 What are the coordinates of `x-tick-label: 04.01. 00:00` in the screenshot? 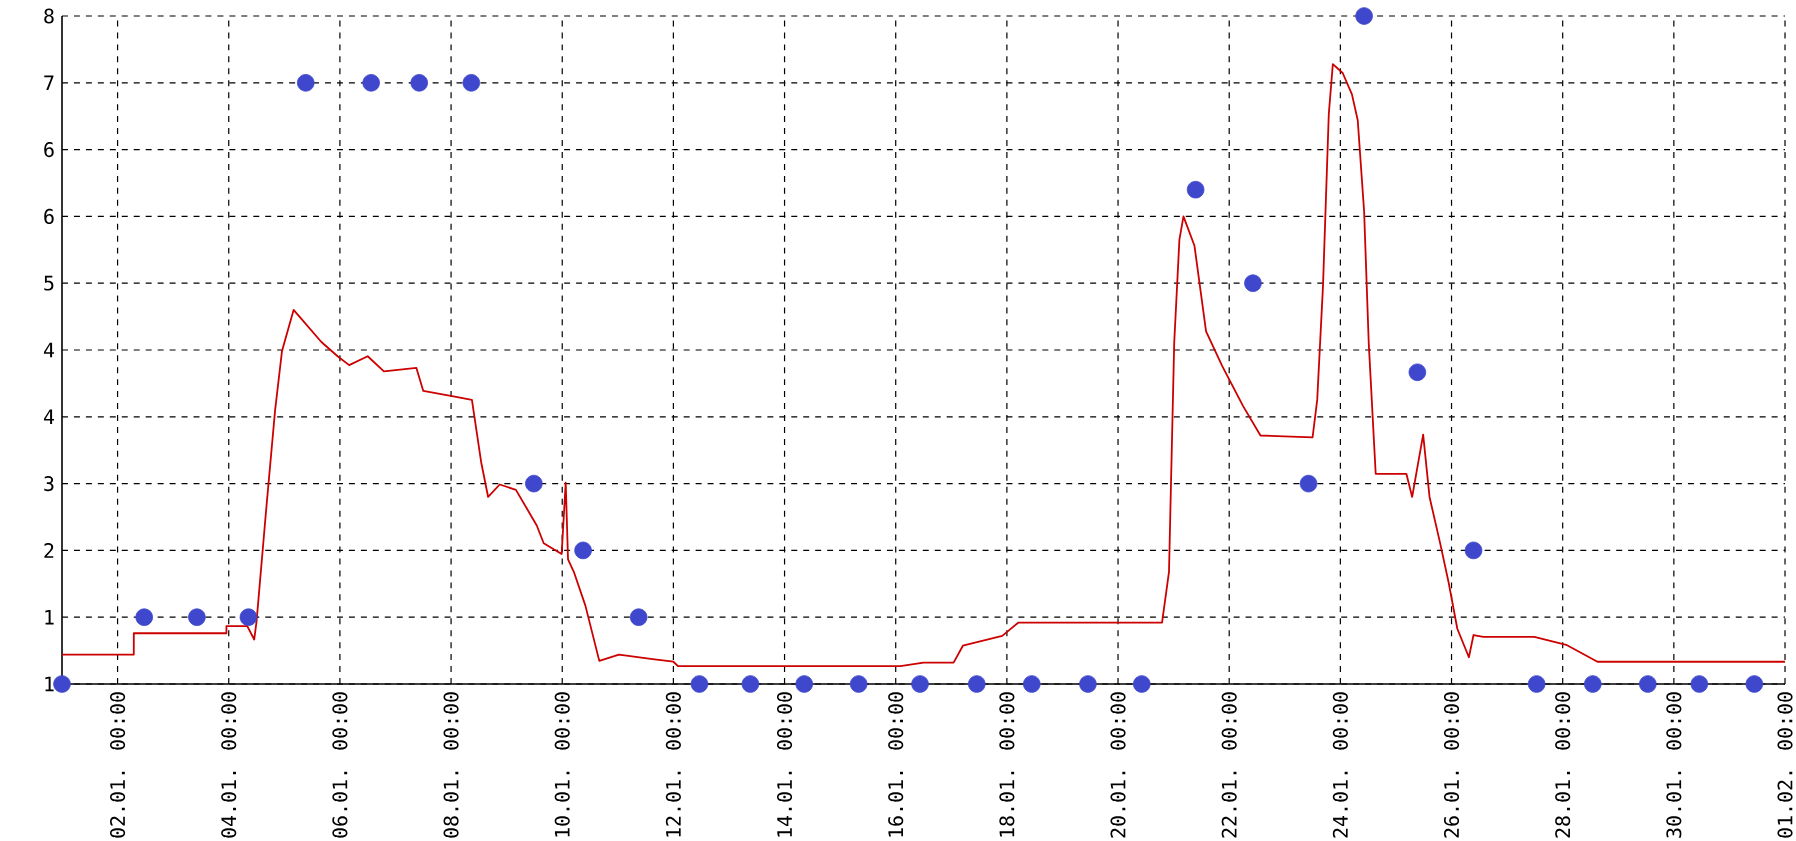 It's located at (229, 765).